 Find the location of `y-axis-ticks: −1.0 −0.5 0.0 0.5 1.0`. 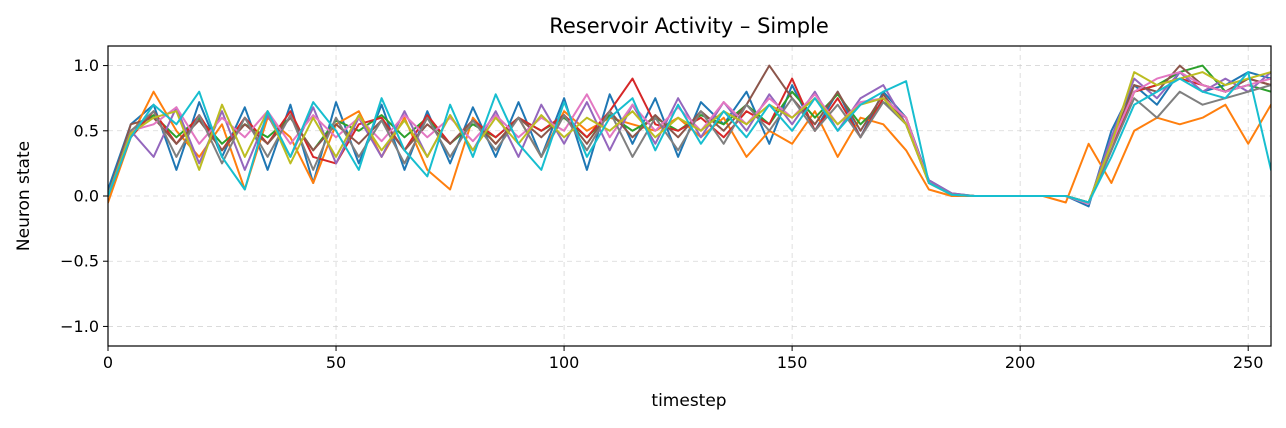

y-axis-ticks: −1.0 −0.5 0.0 0.5 1.0 is located at coordinates (84, 196).